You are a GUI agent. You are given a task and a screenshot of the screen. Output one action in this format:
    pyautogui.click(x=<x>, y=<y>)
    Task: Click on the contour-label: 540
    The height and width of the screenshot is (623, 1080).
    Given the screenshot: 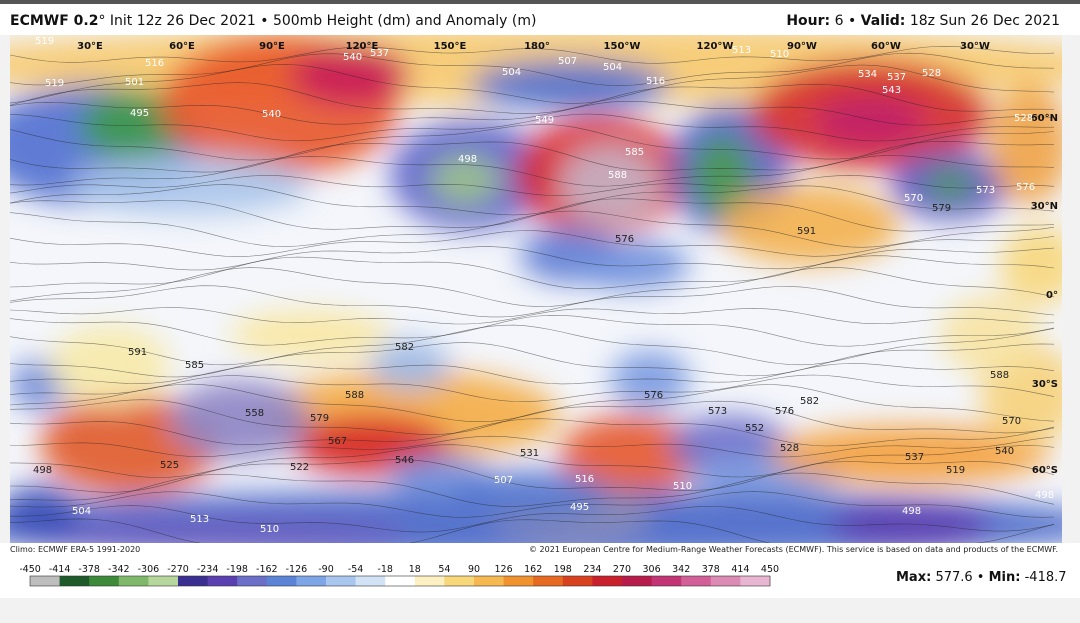 What is the action you would take?
    pyautogui.click(x=271, y=114)
    